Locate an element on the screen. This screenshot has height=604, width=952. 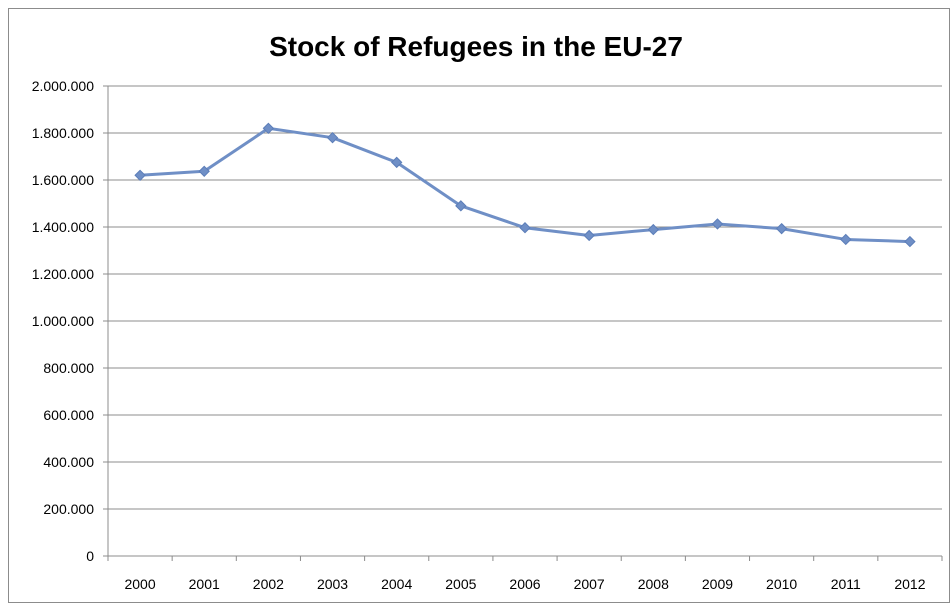
y-tick-label: 1.800.000 is located at coordinates (63, 133).